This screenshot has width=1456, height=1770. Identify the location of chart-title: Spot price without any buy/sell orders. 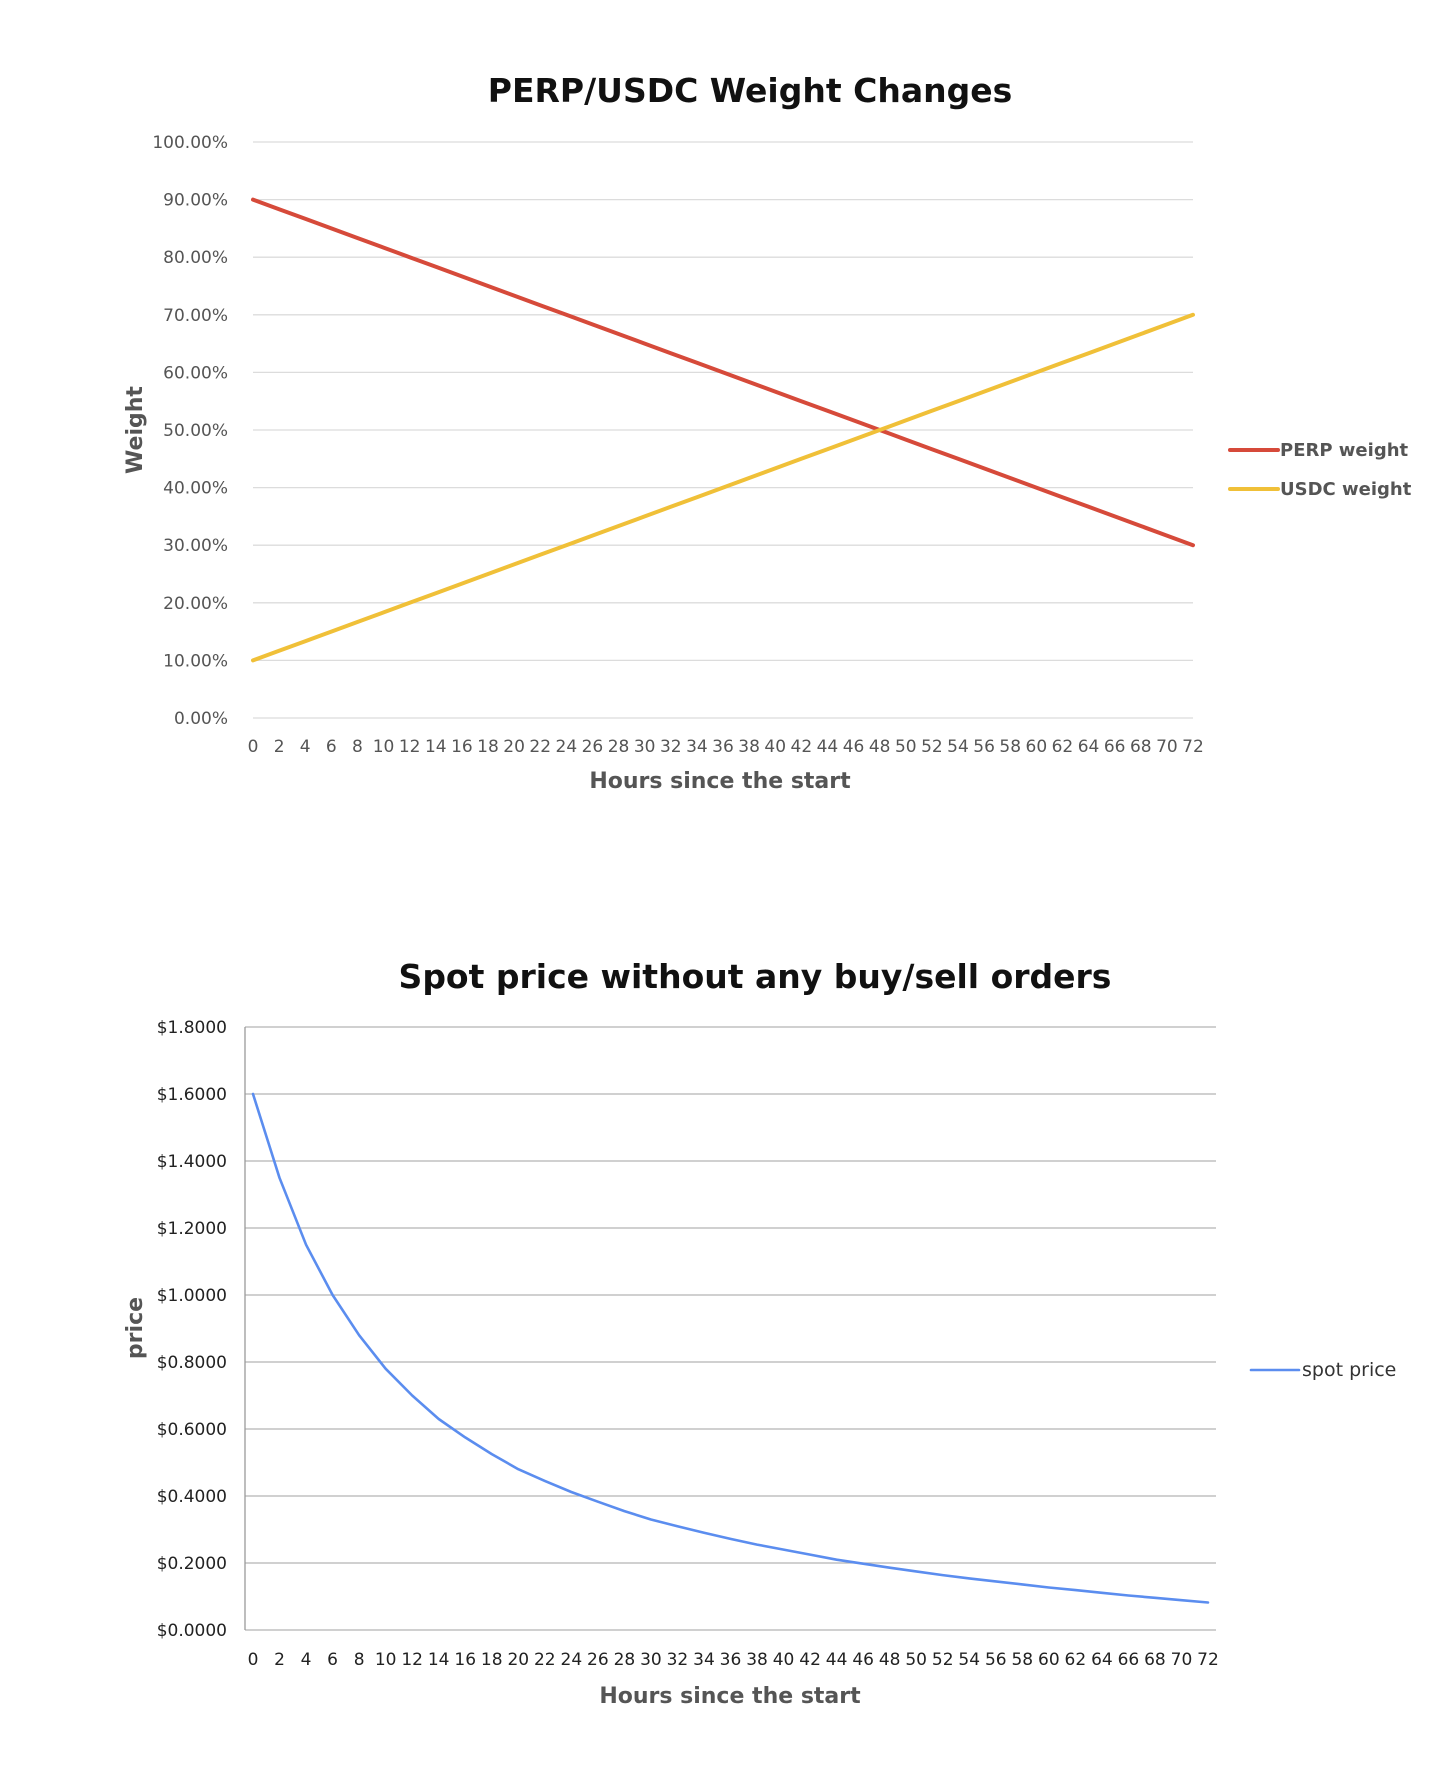
(755, 976).